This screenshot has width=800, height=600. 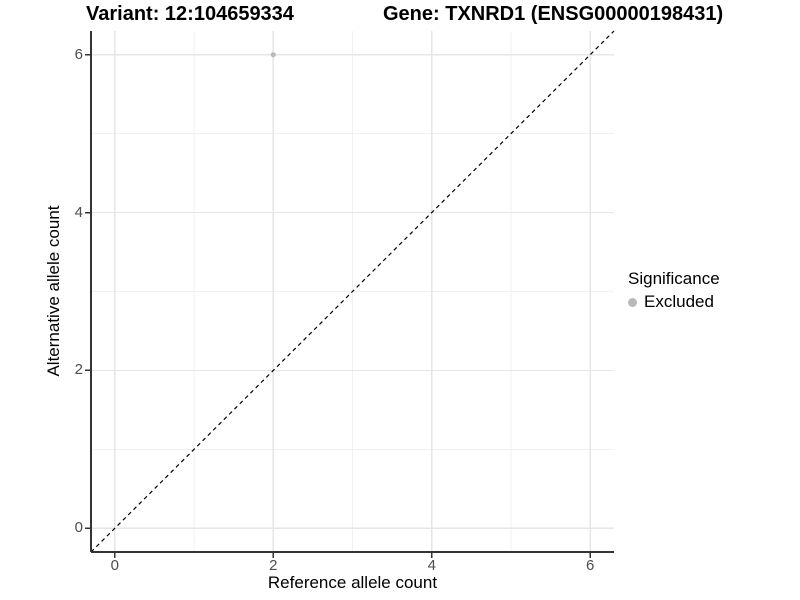 What do you see at coordinates (431, 565) in the screenshot?
I see `x-tick-label: 4` at bounding box center [431, 565].